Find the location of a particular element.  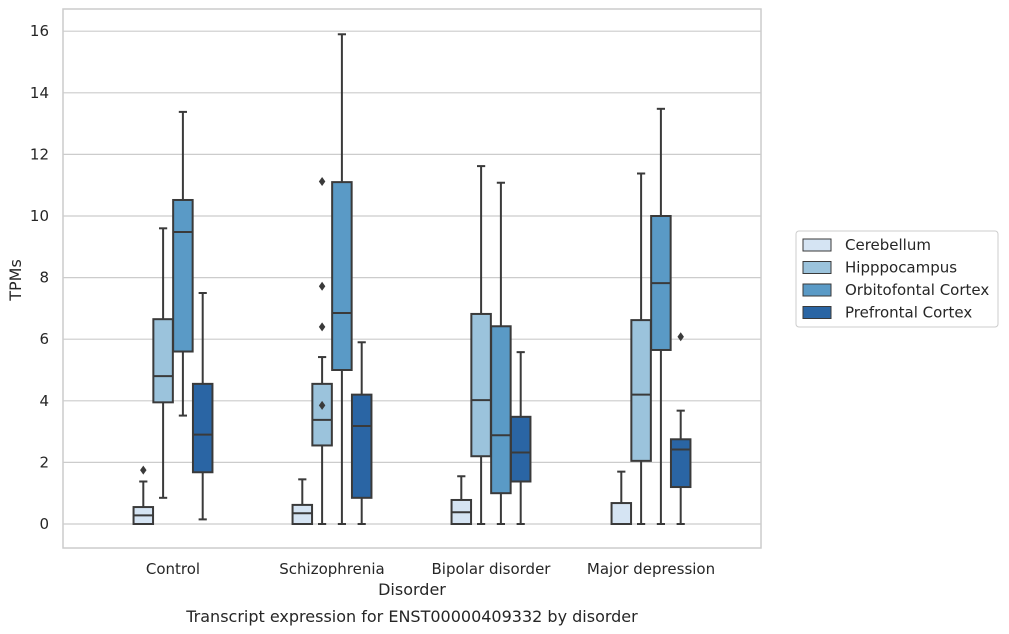

x-tick-label: Control is located at coordinates (173, 569).